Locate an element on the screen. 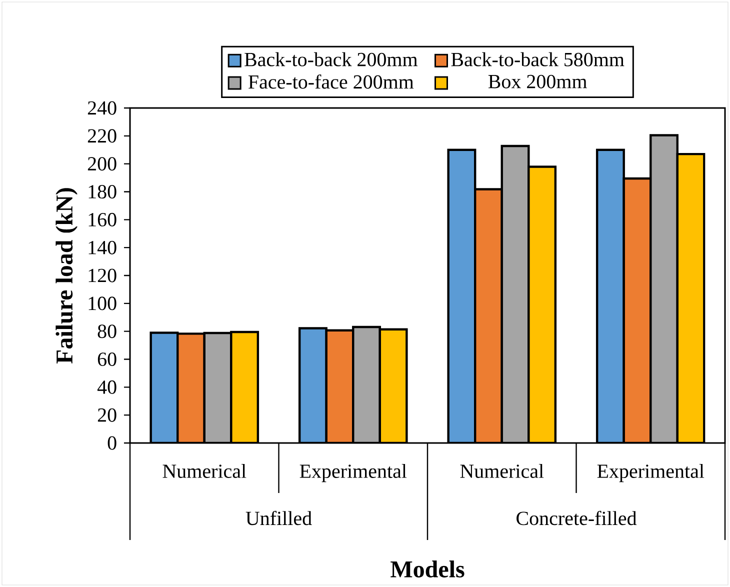 Image resolution: width=730 pixels, height=587 pixels. legend-label: Face-to-face 200mm is located at coordinates (331, 81).